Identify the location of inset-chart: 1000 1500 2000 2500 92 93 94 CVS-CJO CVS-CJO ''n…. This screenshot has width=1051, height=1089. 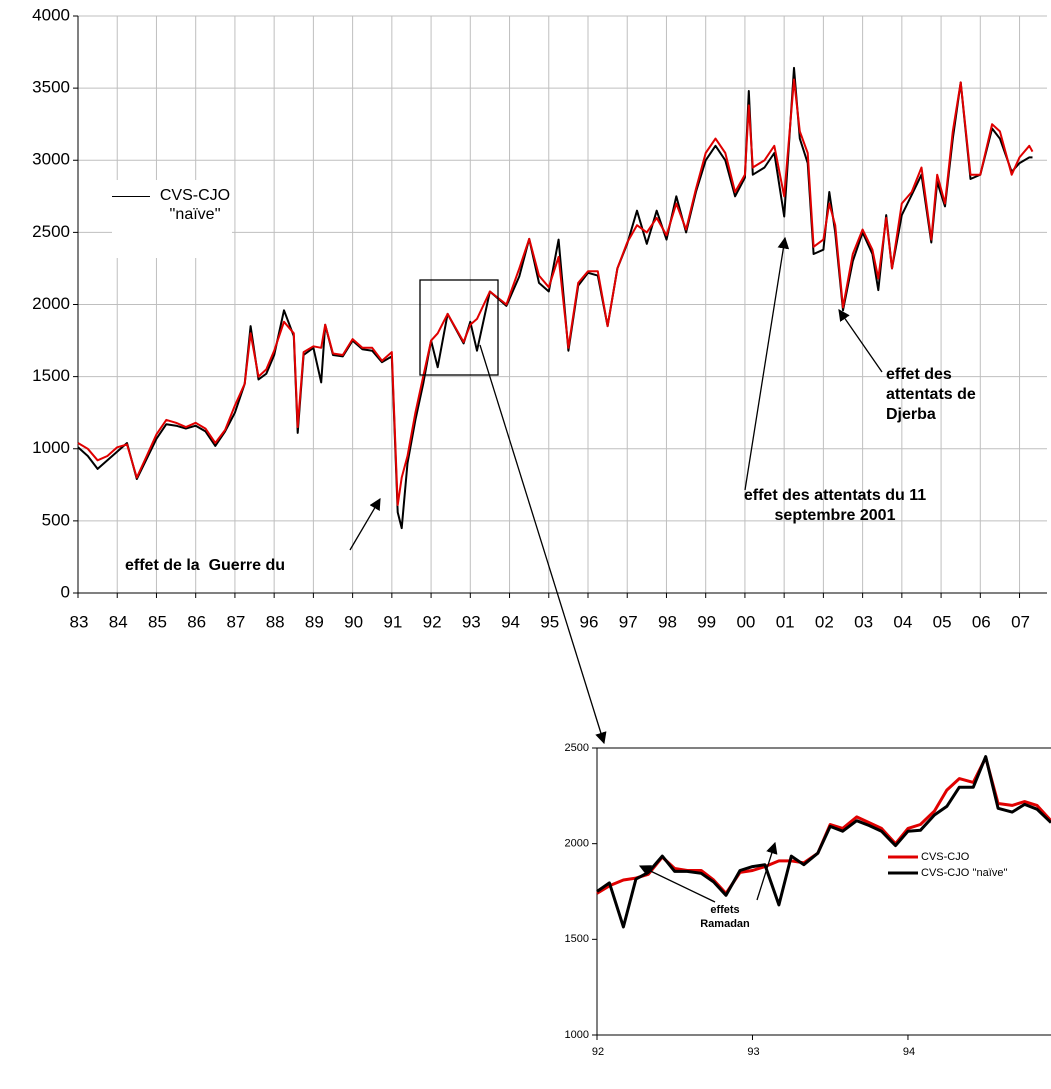
(808, 900).